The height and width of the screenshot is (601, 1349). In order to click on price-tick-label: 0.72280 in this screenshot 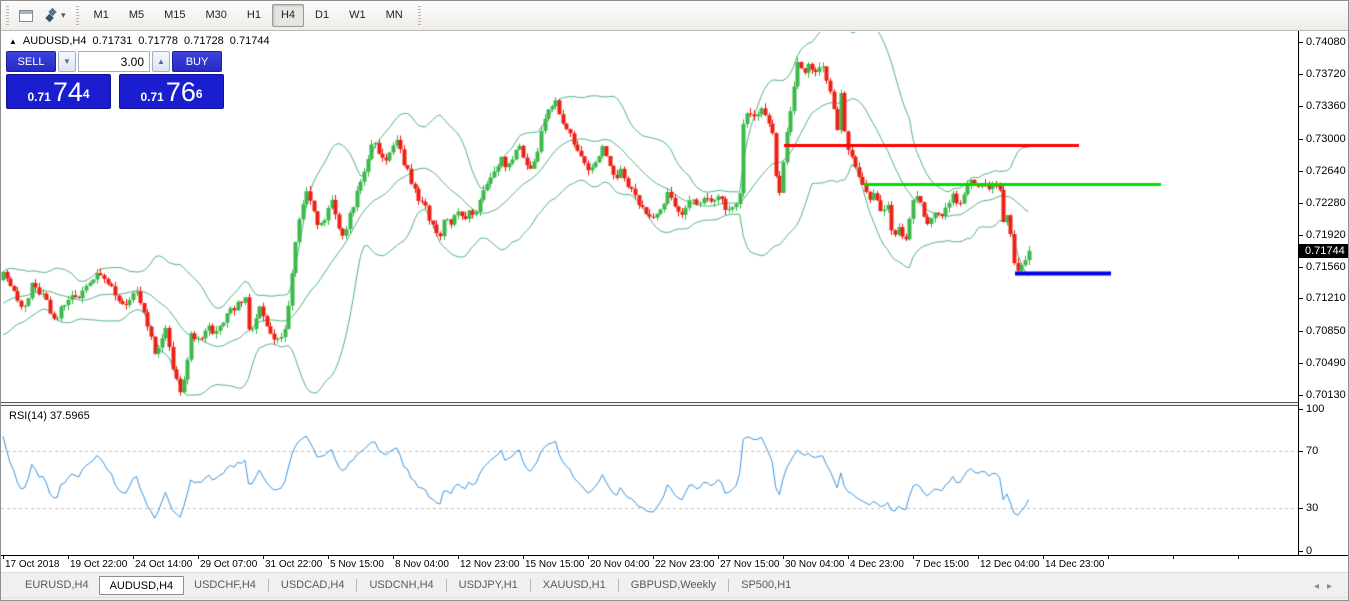, I will do `click(1326, 203)`.